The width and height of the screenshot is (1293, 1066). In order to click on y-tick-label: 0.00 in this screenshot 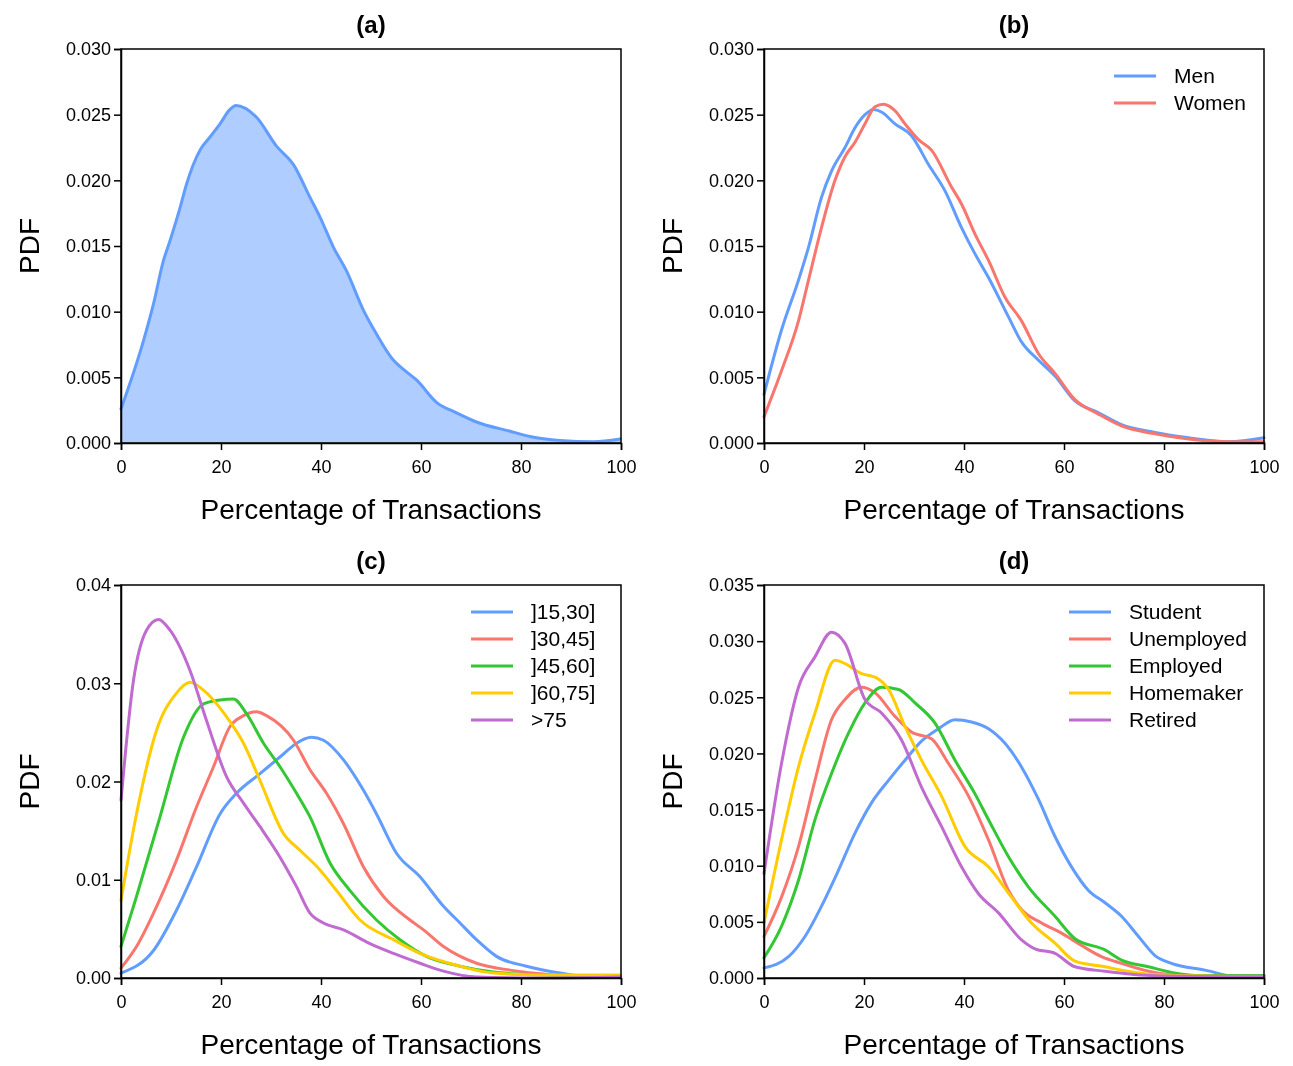, I will do `click(93, 978)`.